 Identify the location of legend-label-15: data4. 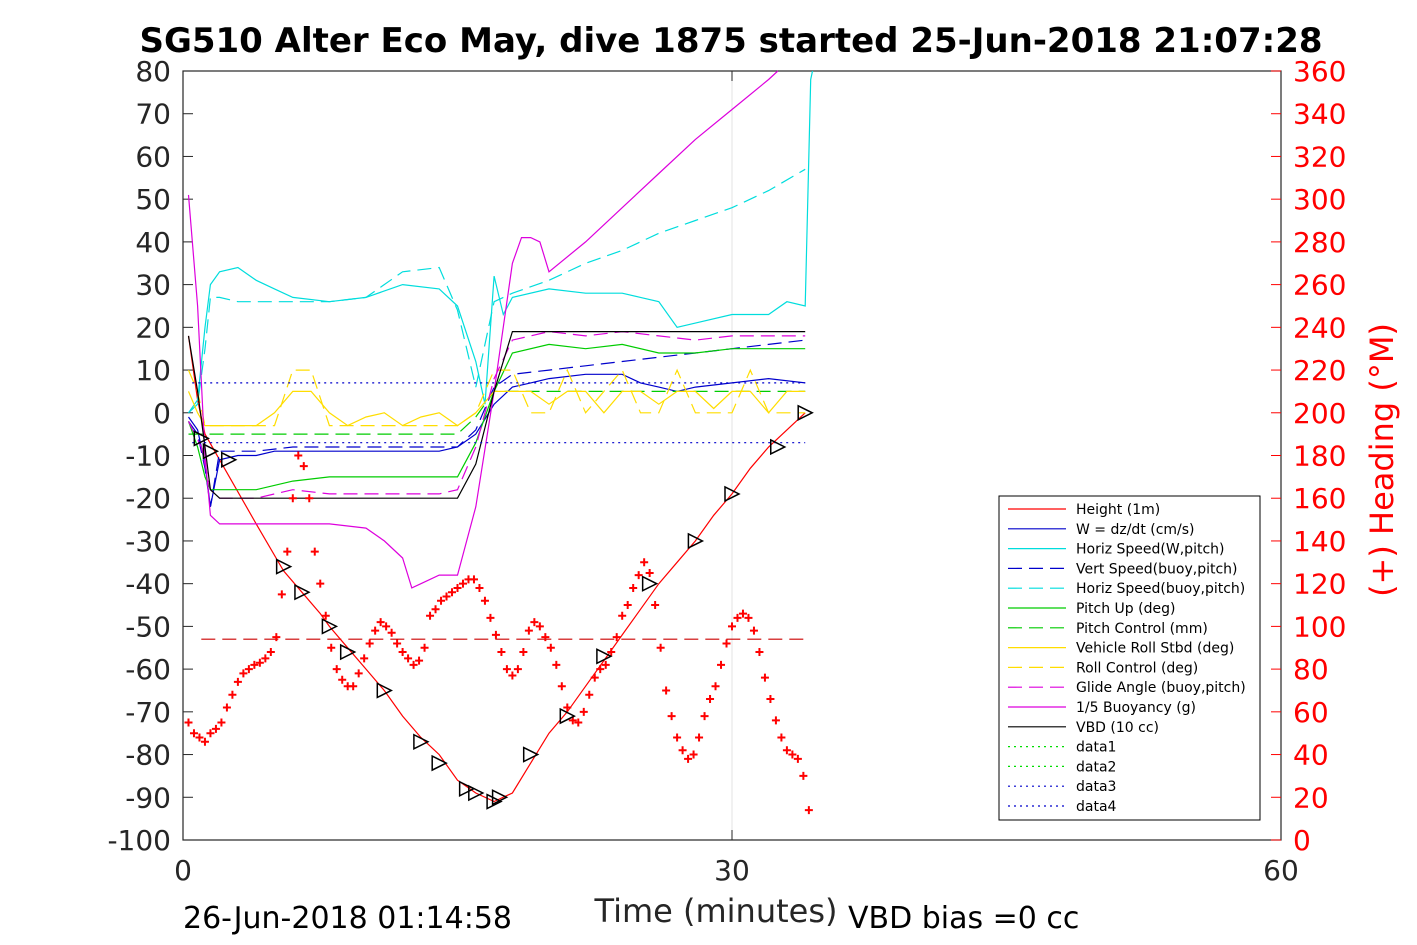
(1096, 807).